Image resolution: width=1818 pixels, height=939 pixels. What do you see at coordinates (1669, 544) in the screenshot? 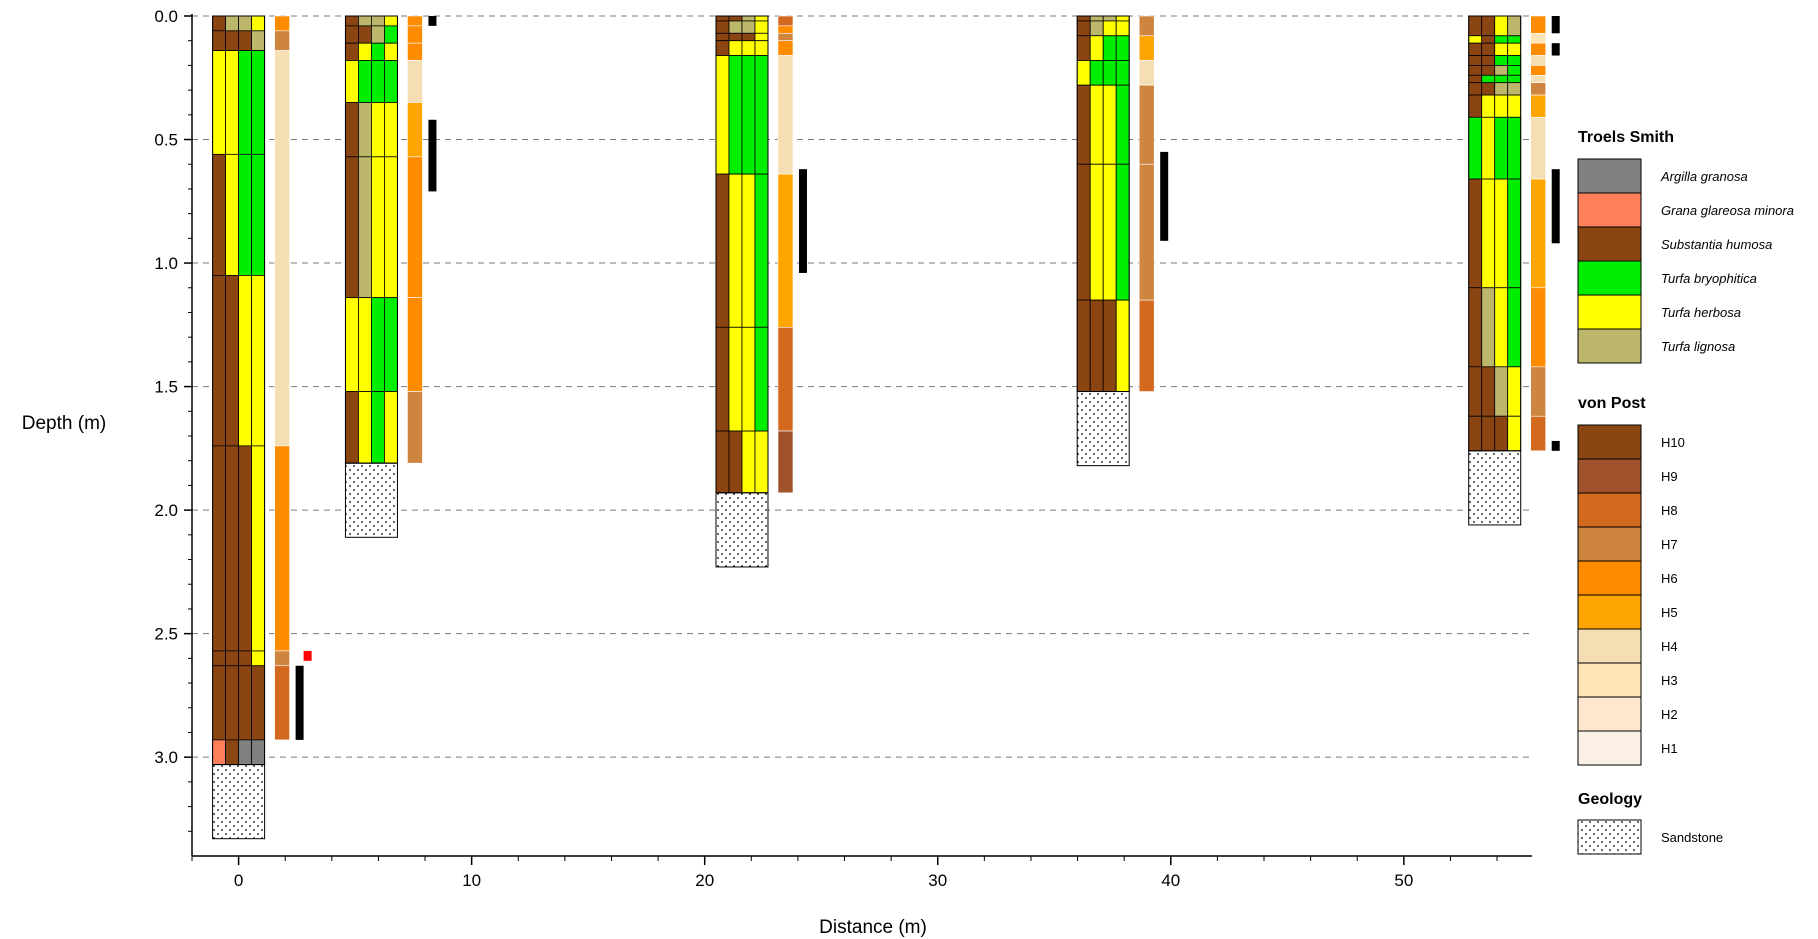
I see `legend-label: H7` at bounding box center [1669, 544].